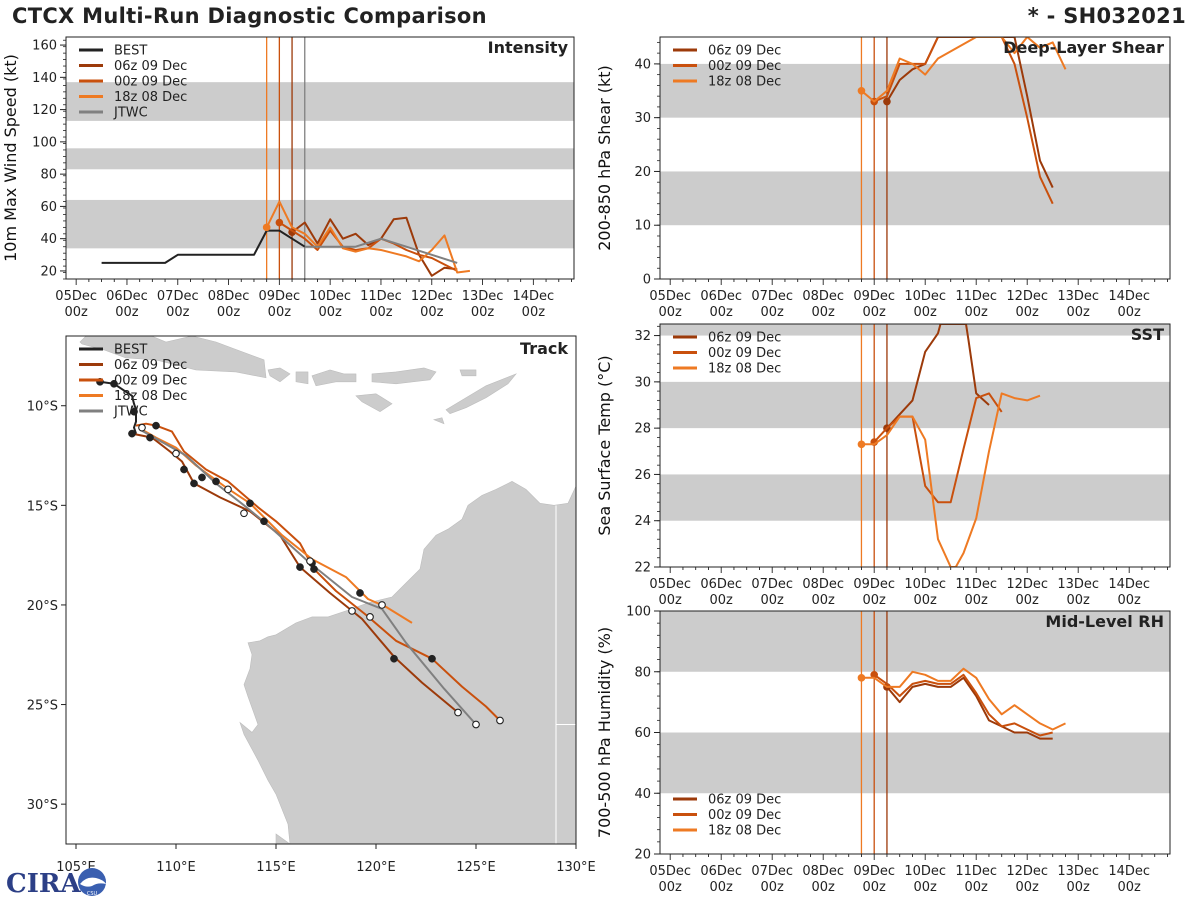 The width and height of the screenshot is (1200, 900). I want to click on intensity-xtick-label: 13Dec, so click(483, 296).